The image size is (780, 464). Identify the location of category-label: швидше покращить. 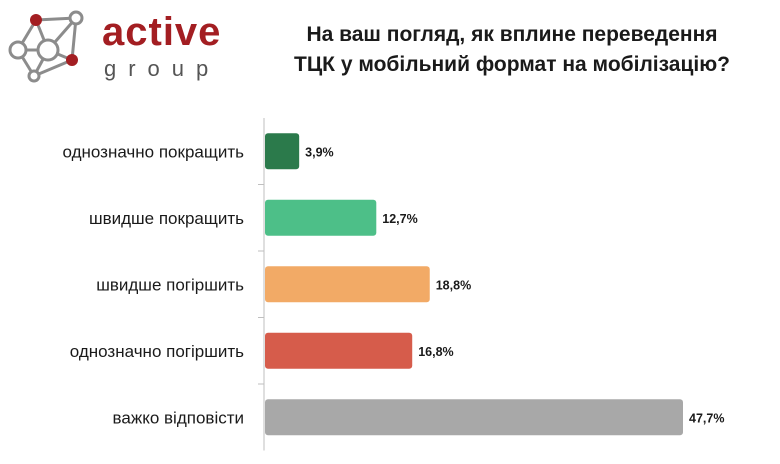
(166, 218).